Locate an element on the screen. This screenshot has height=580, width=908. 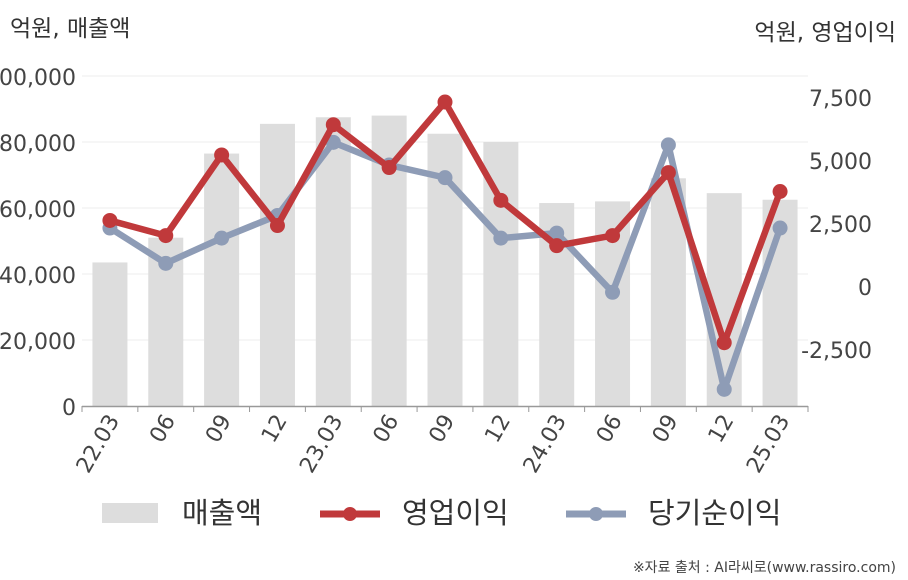
x-tick-label: 23.03 is located at coordinates (321, 444).